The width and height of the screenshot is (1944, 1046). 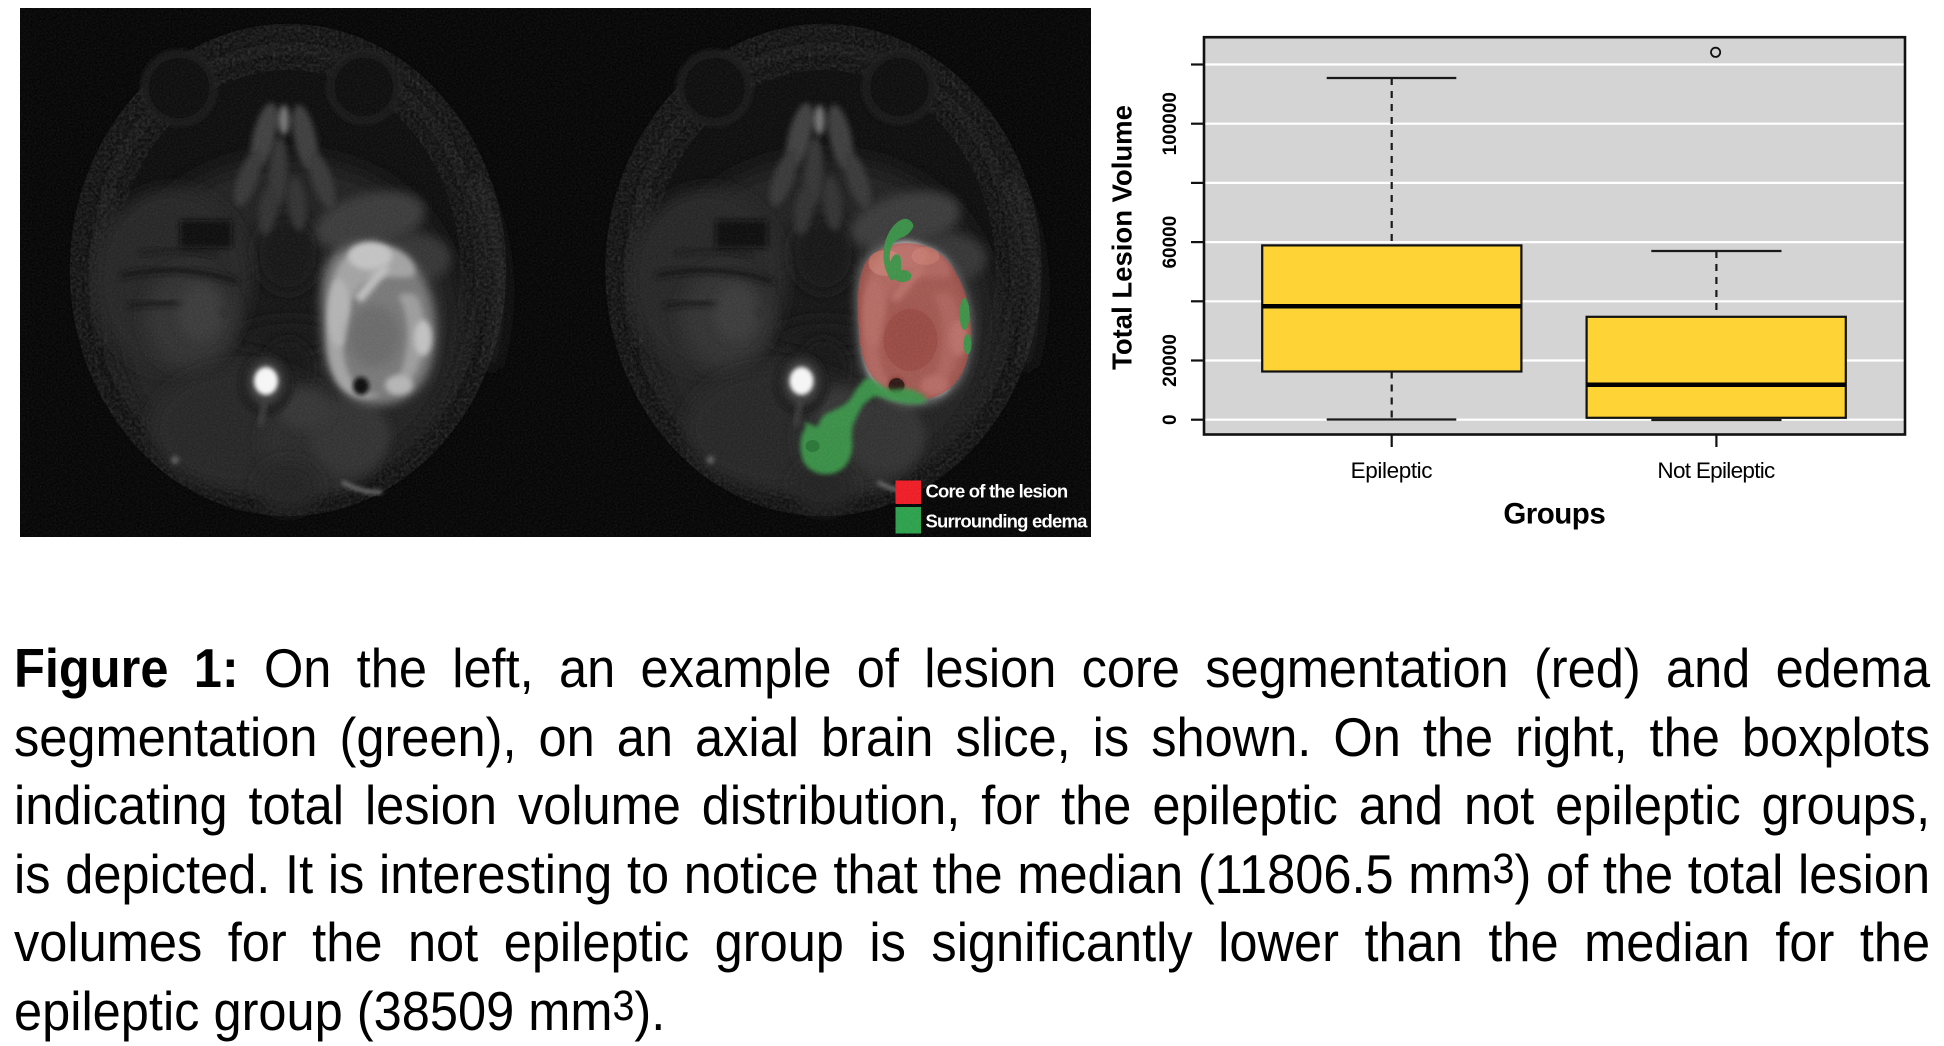 What do you see at coordinates (1170, 419) in the screenshot?
I see `svg-text: 0` at bounding box center [1170, 419].